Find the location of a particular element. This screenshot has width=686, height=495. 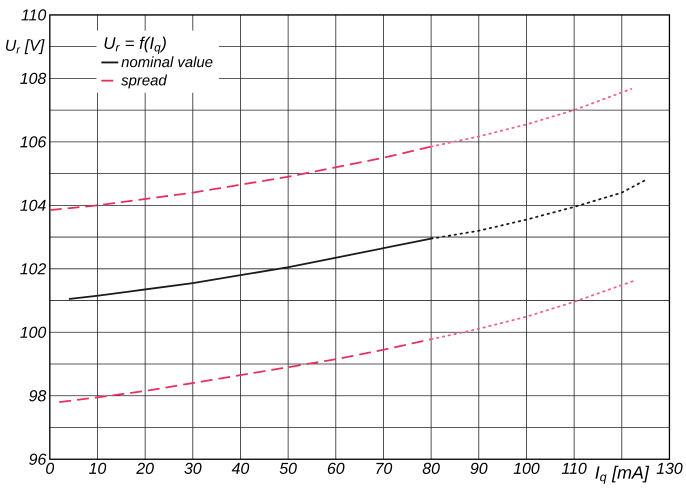

x-tick-label: 50 is located at coordinates (288, 468).